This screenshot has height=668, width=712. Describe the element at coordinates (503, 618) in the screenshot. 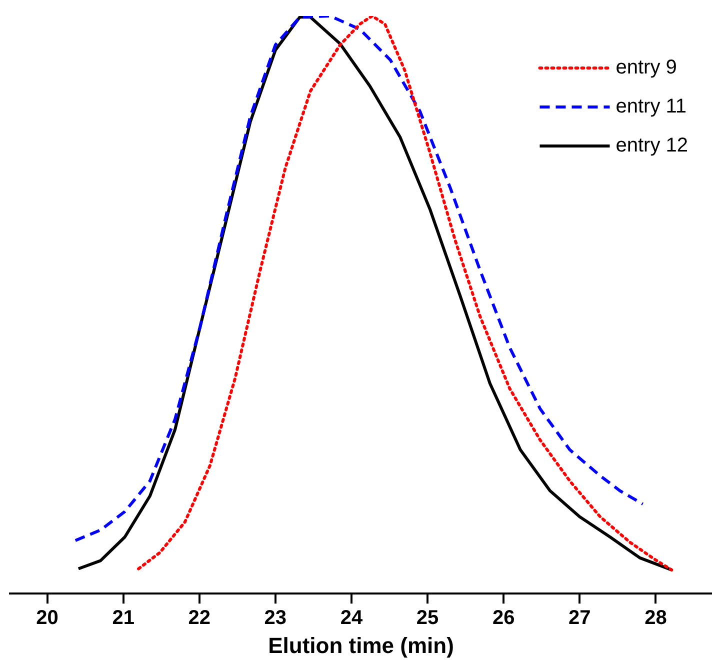

I see `x-tick-label: 26` at that location.